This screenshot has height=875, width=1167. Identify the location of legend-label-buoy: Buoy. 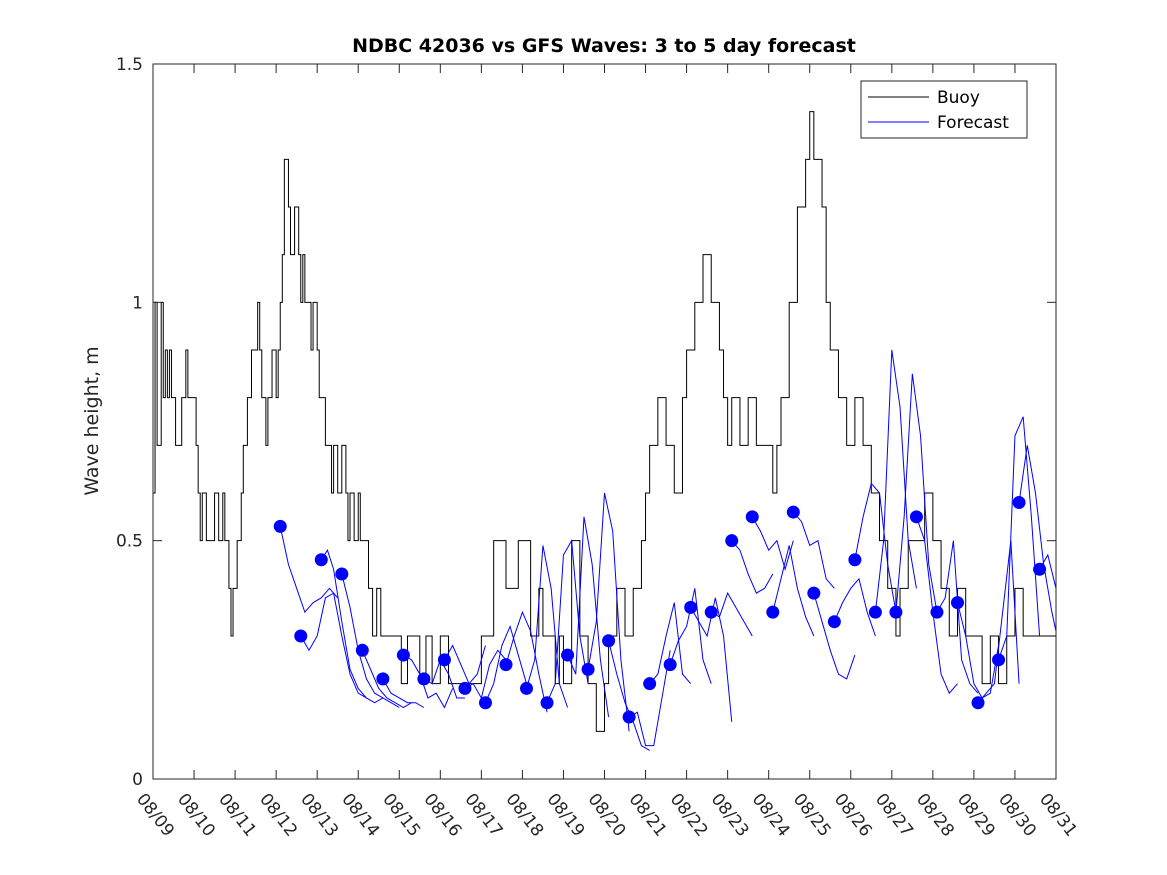
(958, 98).